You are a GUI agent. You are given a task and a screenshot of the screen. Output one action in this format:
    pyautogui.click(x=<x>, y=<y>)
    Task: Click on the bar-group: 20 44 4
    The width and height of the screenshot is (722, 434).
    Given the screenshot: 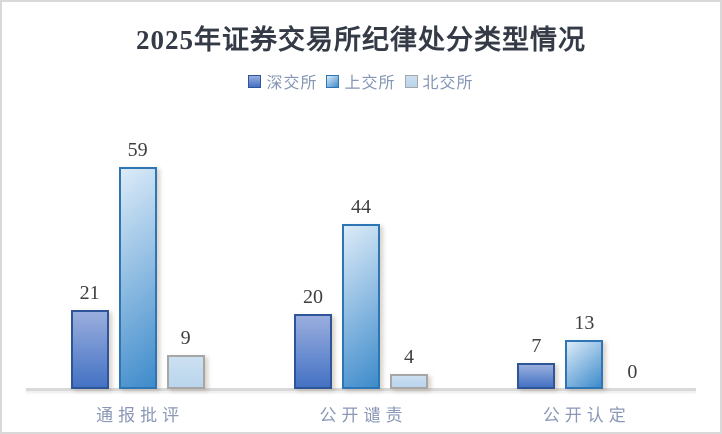 What is the action you would take?
    pyautogui.click(x=360, y=246)
    